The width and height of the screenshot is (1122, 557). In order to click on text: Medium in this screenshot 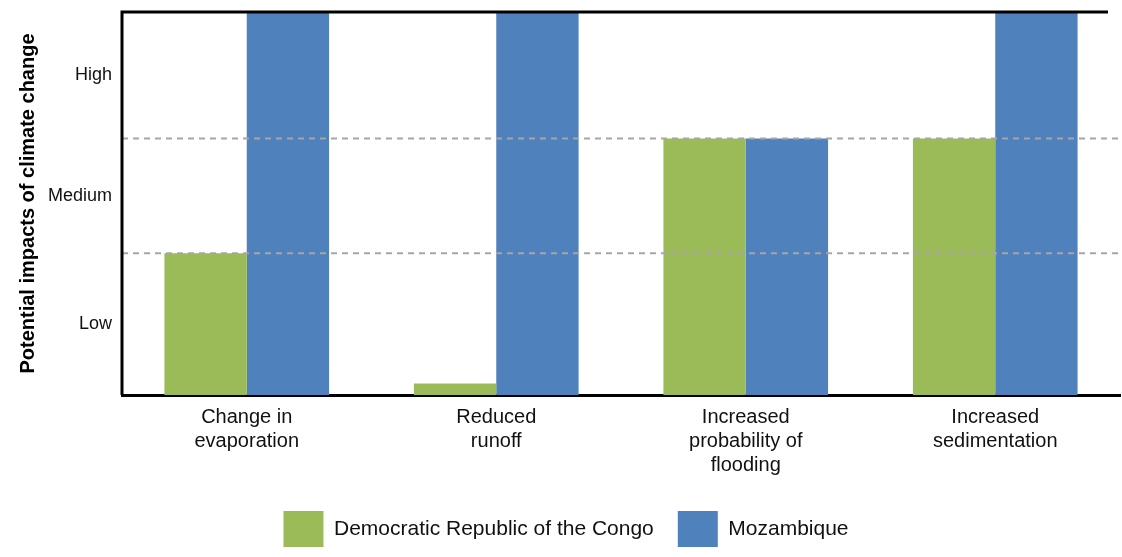, I will do `click(79, 194)`.